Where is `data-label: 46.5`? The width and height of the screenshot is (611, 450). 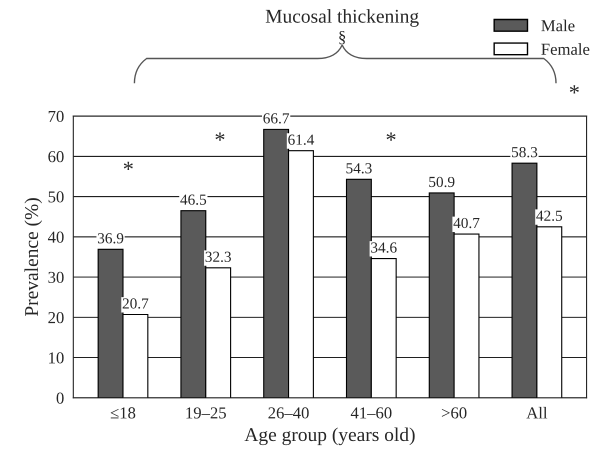 data-label: 46.5 is located at coordinates (193, 199).